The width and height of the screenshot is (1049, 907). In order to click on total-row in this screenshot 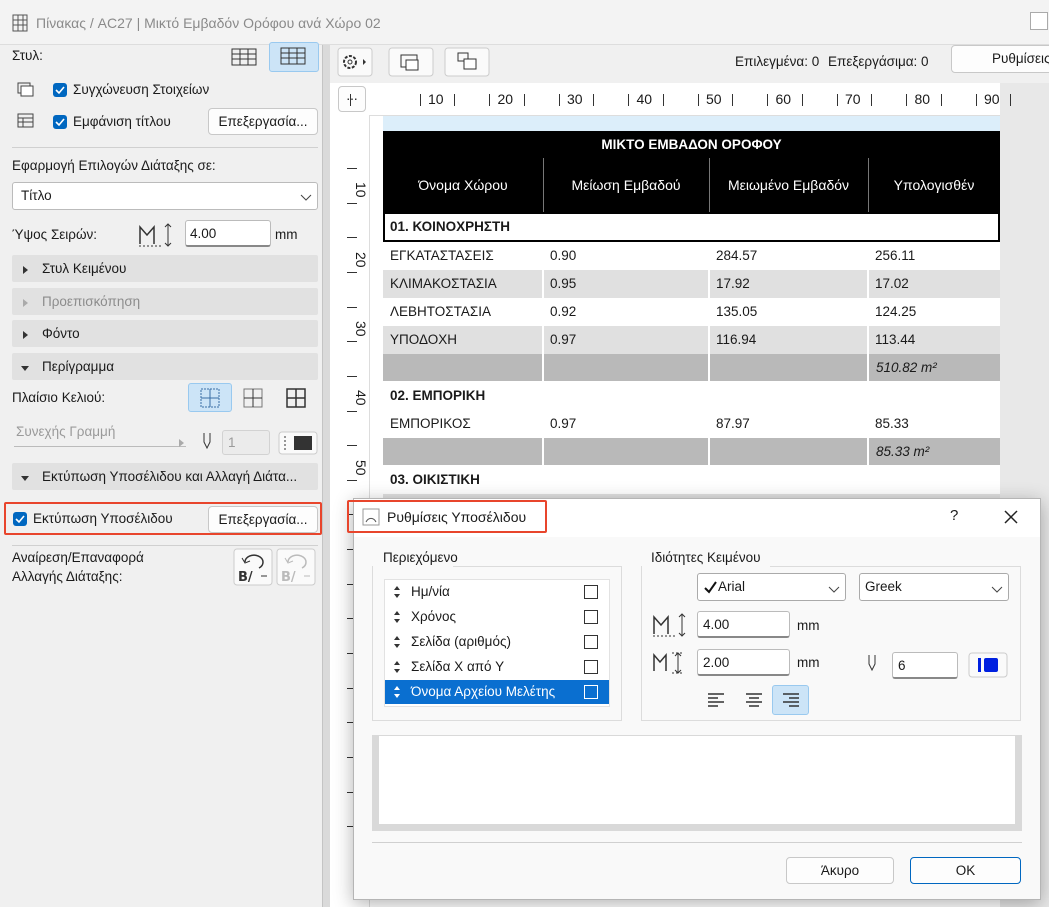, I will do `click(691, 451)`.